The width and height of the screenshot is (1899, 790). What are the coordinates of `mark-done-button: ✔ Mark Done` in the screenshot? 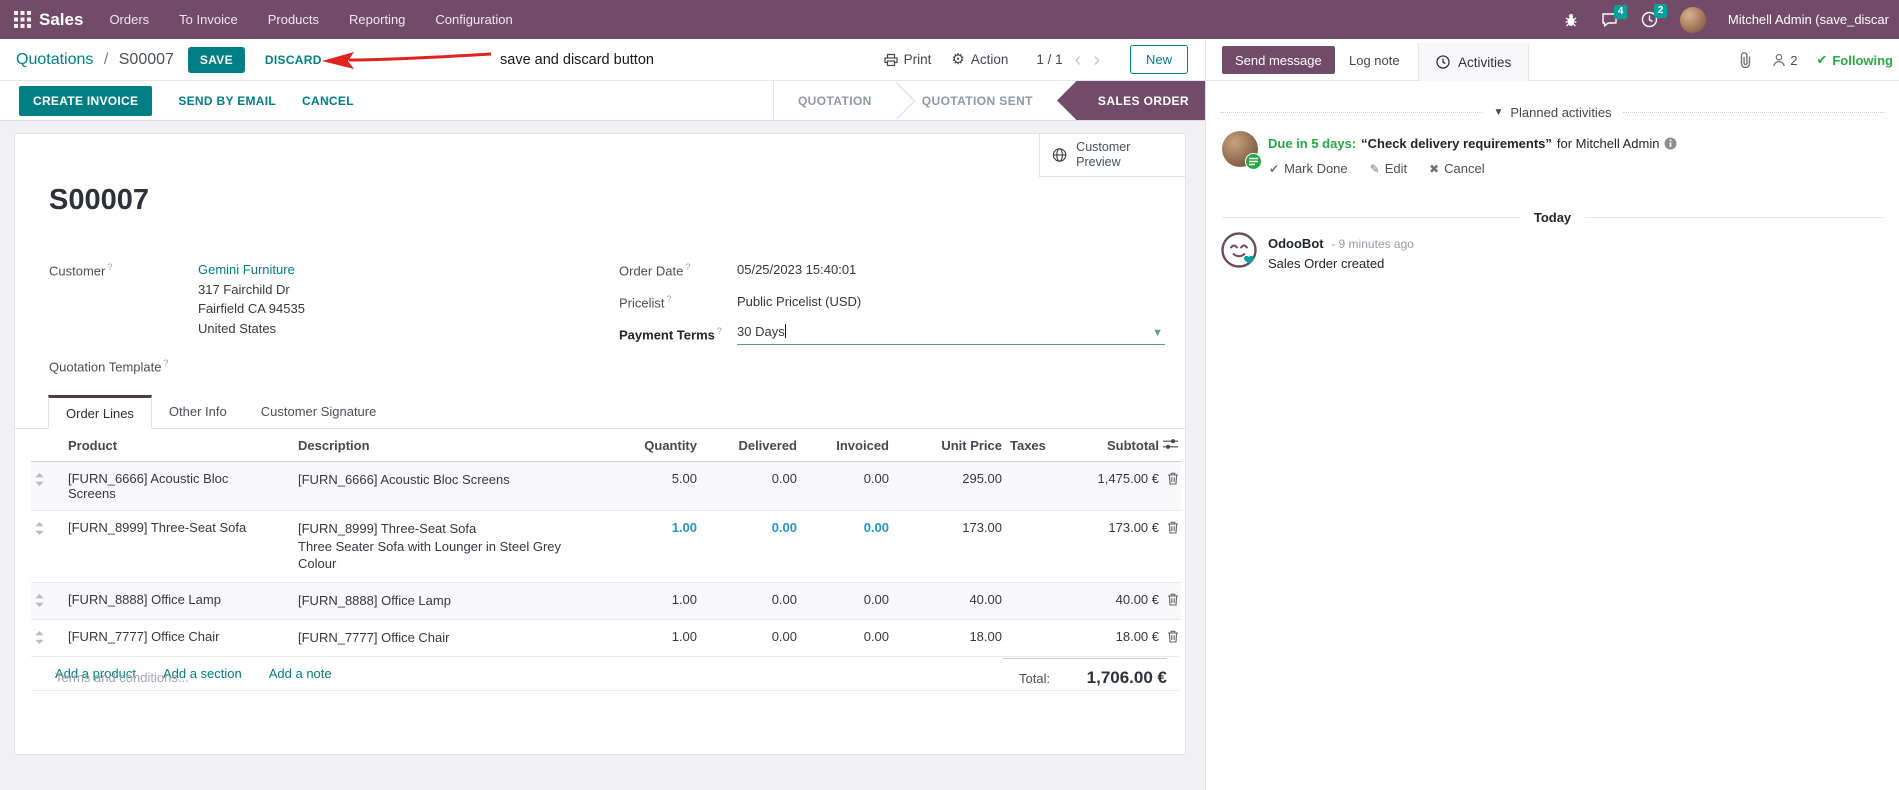 It's located at (1308, 168).